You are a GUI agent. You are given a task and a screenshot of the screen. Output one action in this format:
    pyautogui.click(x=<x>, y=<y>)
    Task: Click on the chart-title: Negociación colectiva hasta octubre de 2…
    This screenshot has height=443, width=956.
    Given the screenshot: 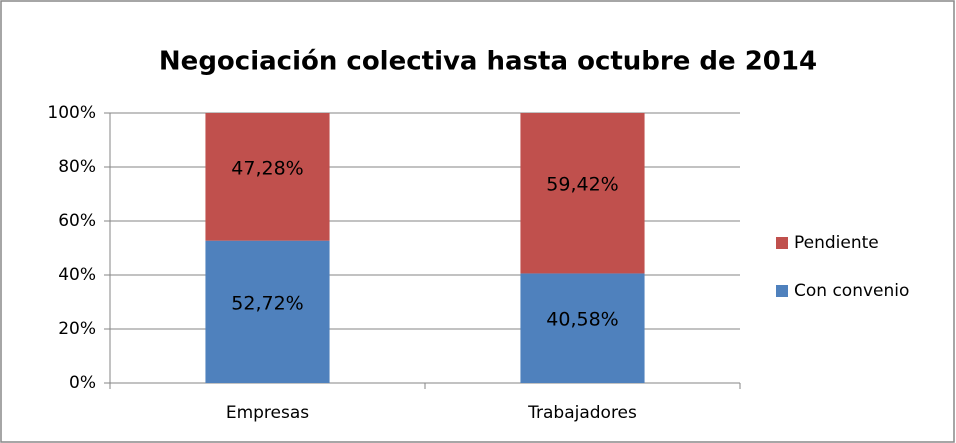 What is the action you would take?
    pyautogui.click(x=488, y=62)
    